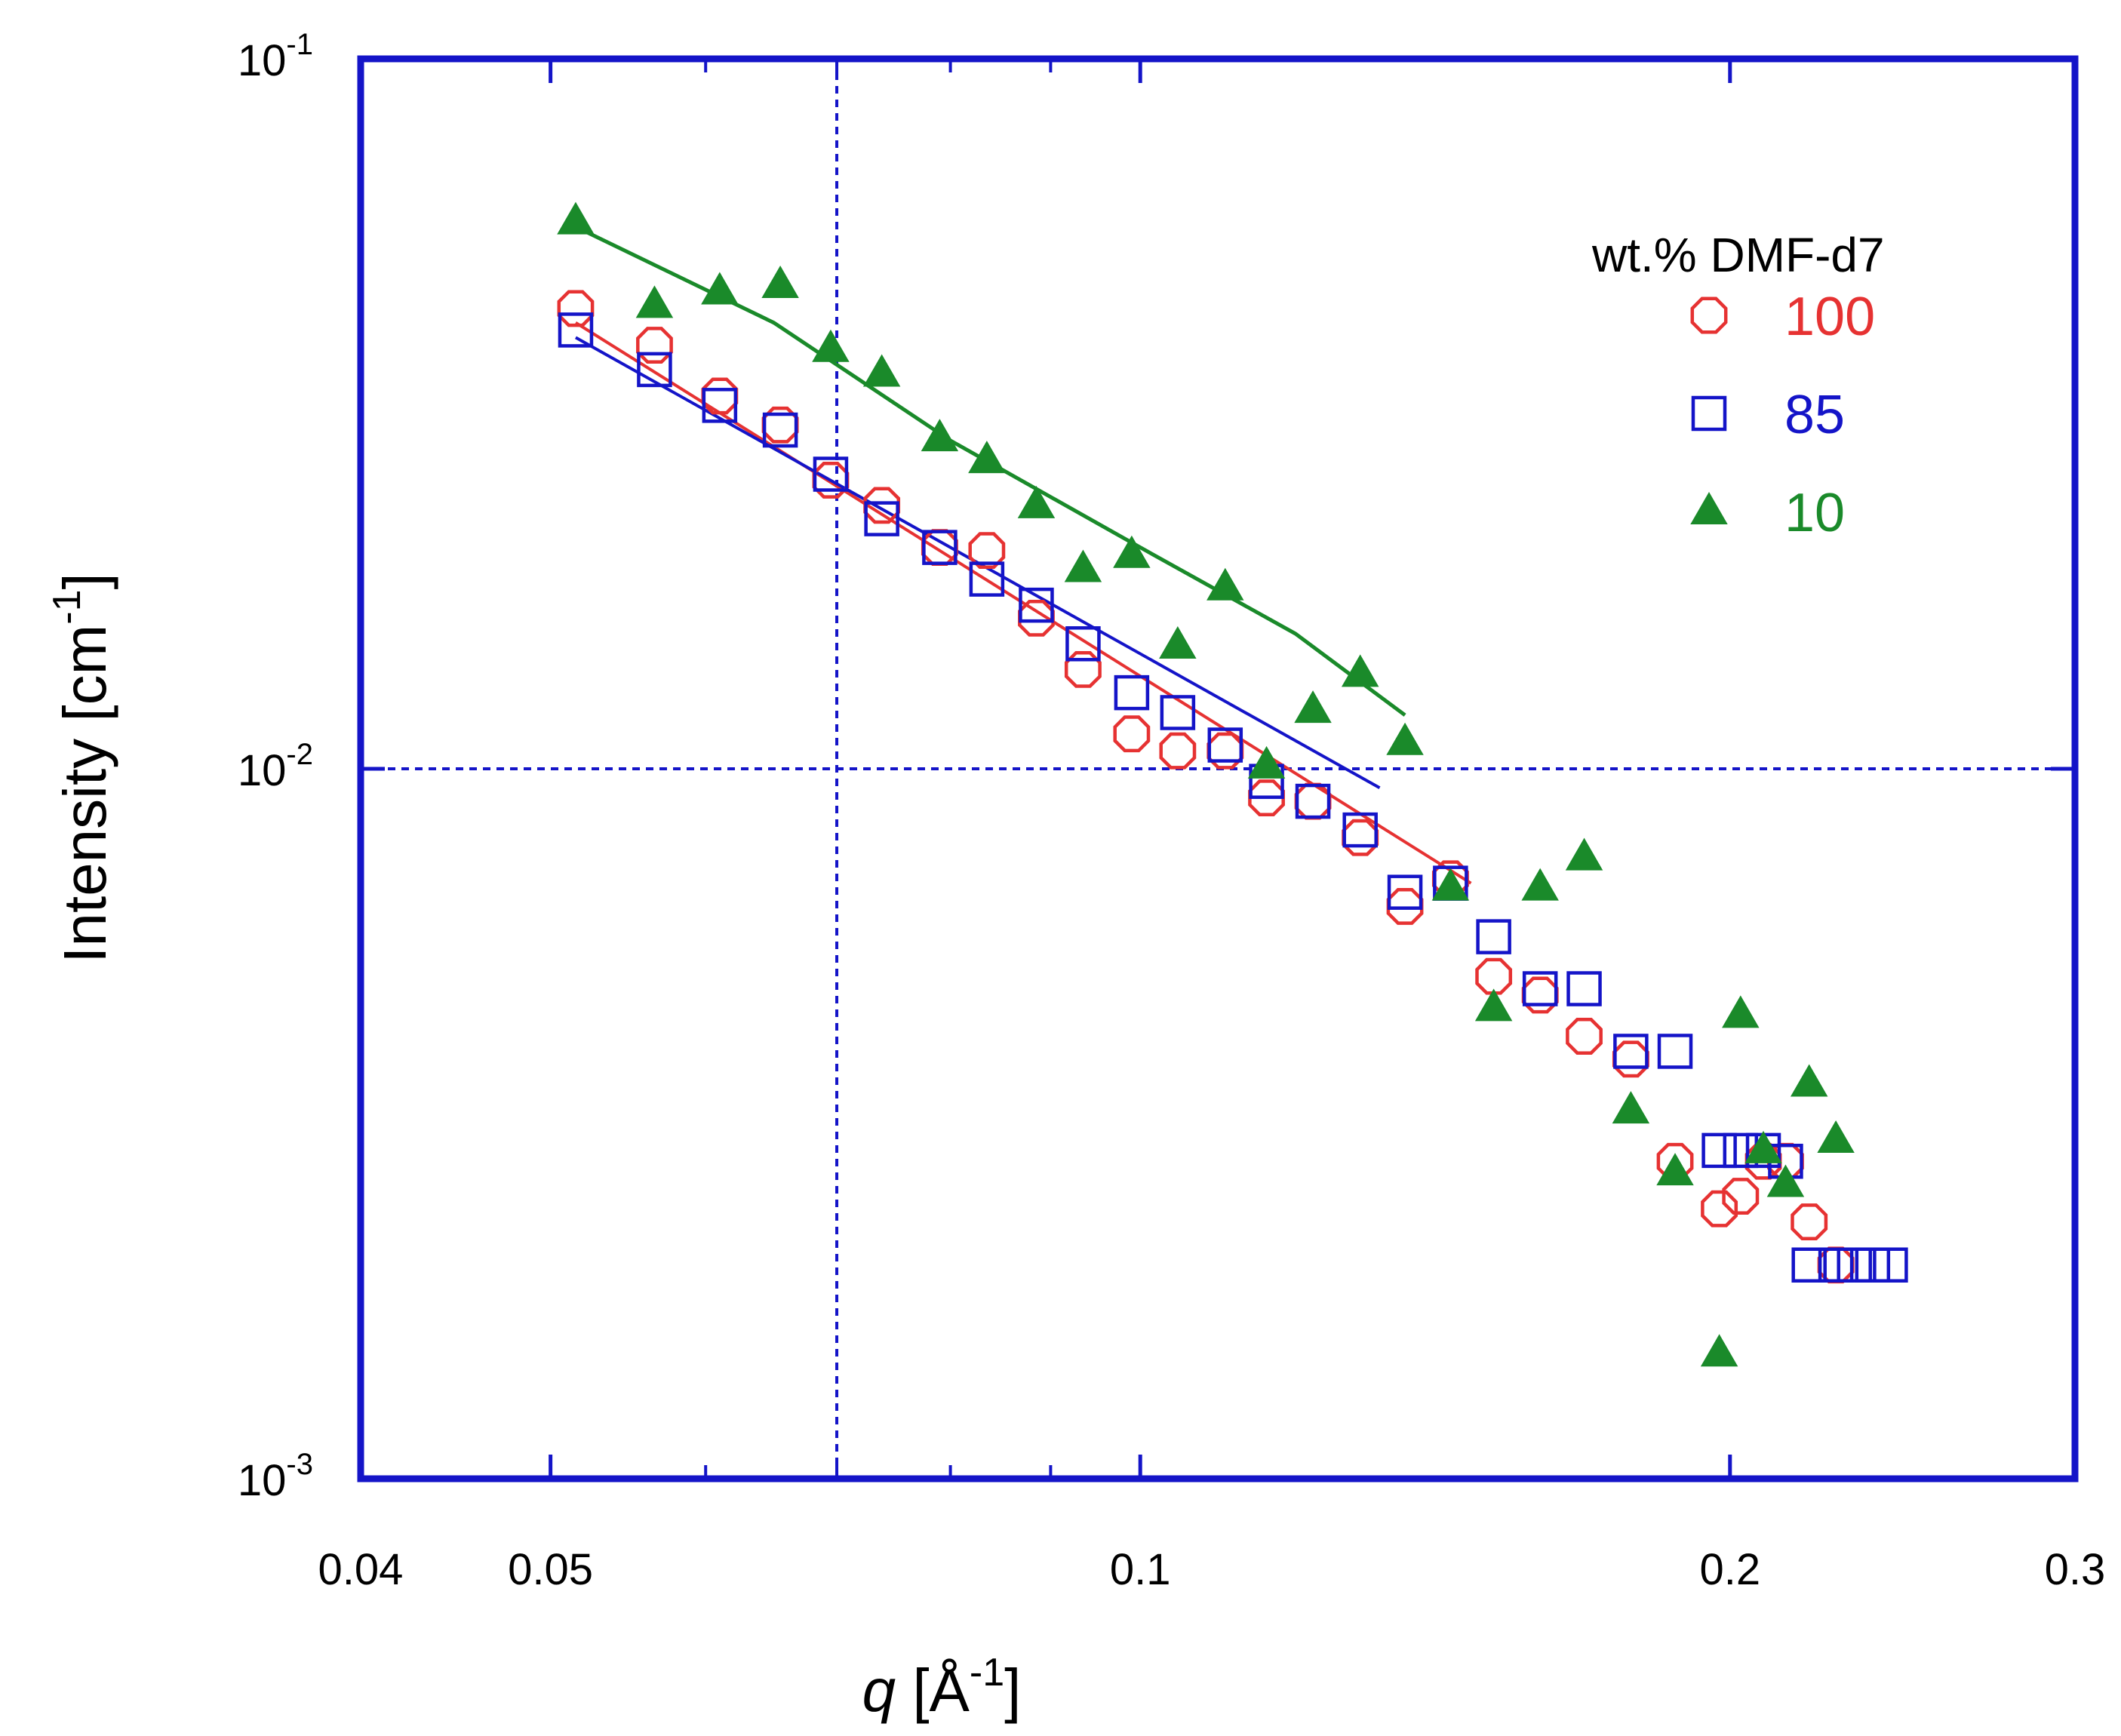 This screenshot has height=1736, width=2121. What do you see at coordinates (275, 766) in the screenshot?
I see `y-tick-label: 10⁻²` at bounding box center [275, 766].